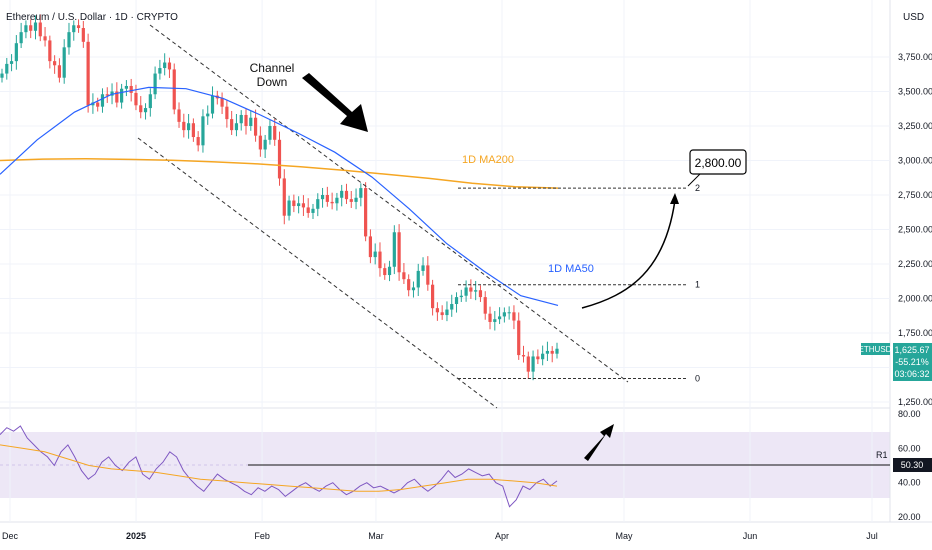  Describe the element at coordinates (92, 17) in the screenshot. I see `symbol-title: Ethereum / U.S. Dollar · 1D · CRYPTO` at that location.